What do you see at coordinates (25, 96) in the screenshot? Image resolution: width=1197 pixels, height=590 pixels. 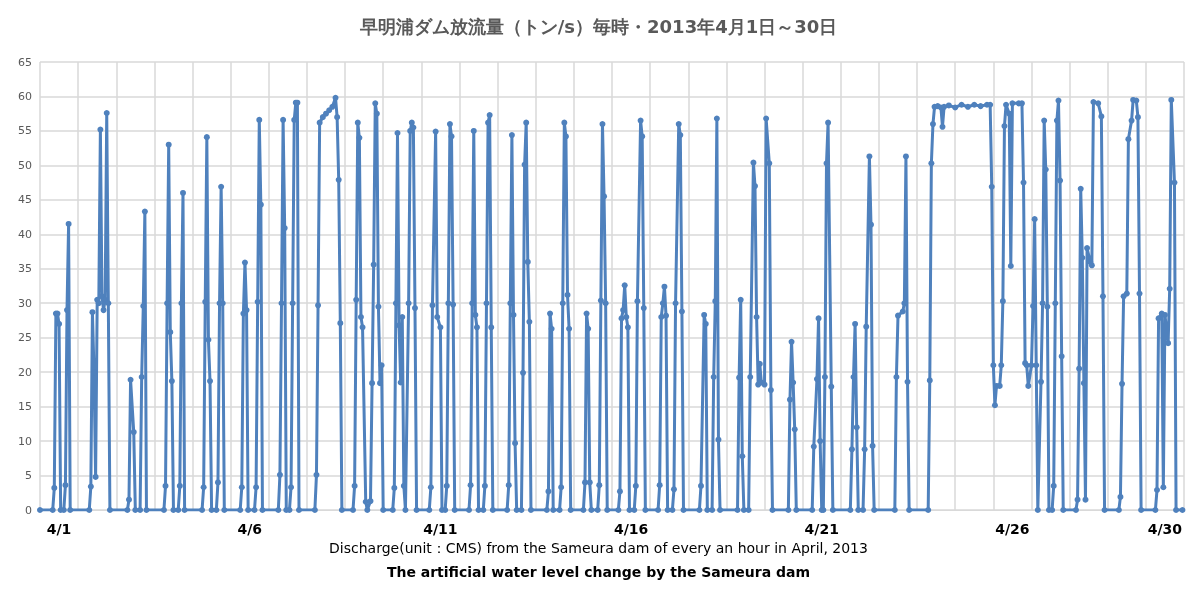 I see `y-tick-label: 60` at bounding box center [25, 96].